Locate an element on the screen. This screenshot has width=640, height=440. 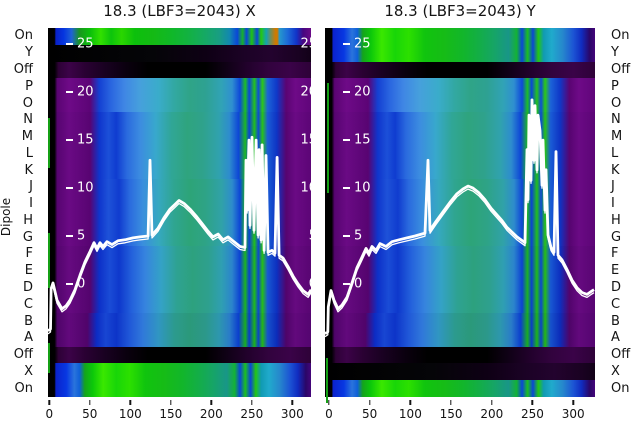
overlay-tick-label: 25 is located at coordinates (85, 44).